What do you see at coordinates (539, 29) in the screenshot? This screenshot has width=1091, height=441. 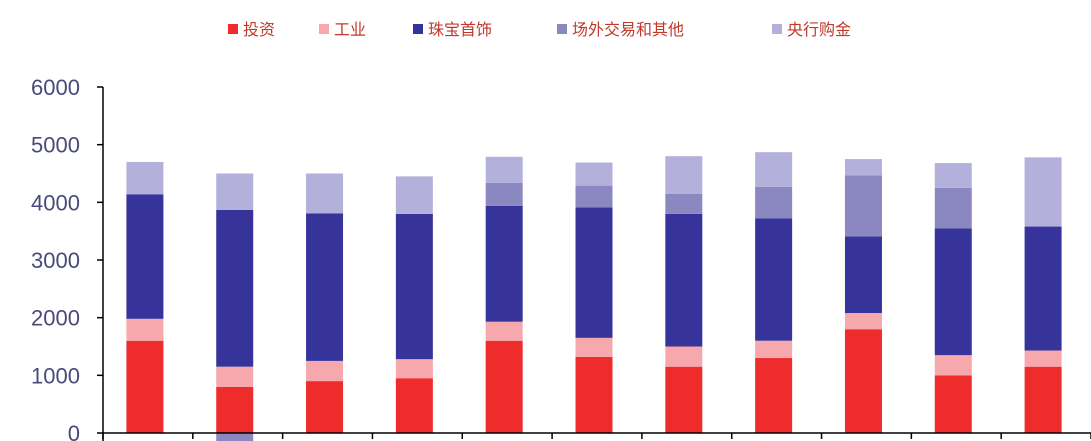 I see `chart-legend: 投资 工业 珠宝首饰 场外交易和其他 央行购金` at bounding box center [539, 29].